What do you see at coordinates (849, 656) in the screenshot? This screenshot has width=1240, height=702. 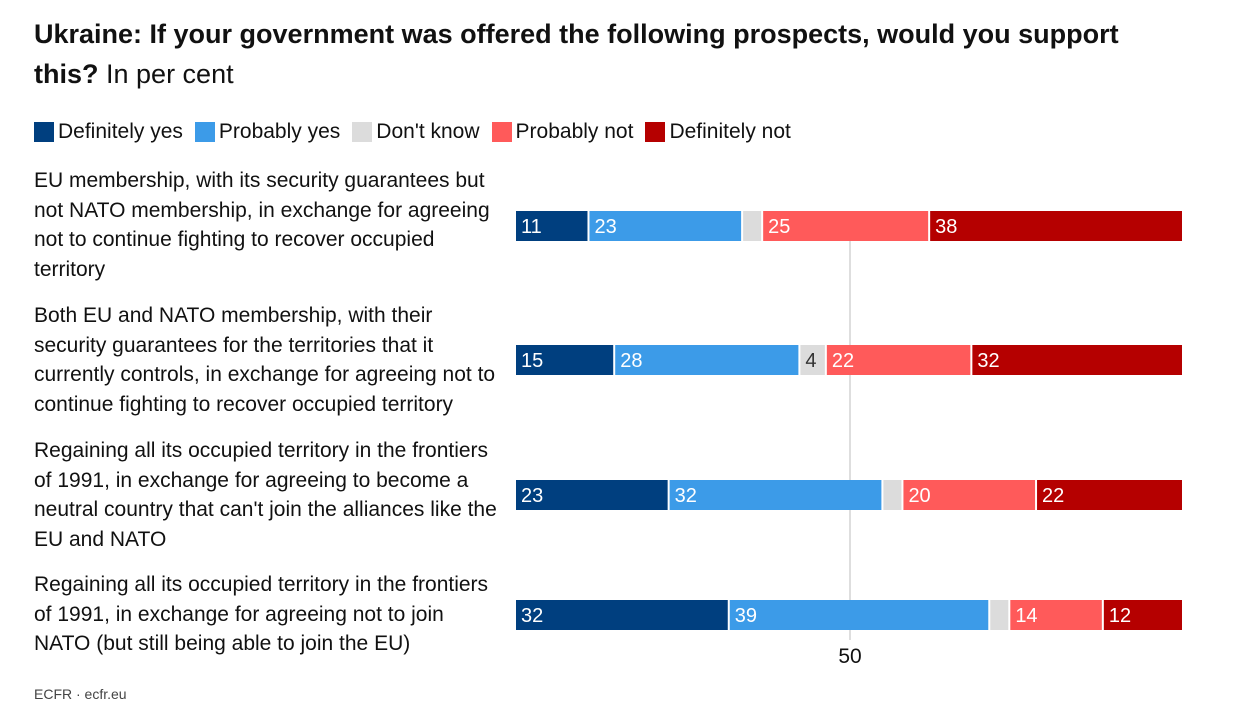 I see `axis-tick-label: 50` at bounding box center [849, 656].